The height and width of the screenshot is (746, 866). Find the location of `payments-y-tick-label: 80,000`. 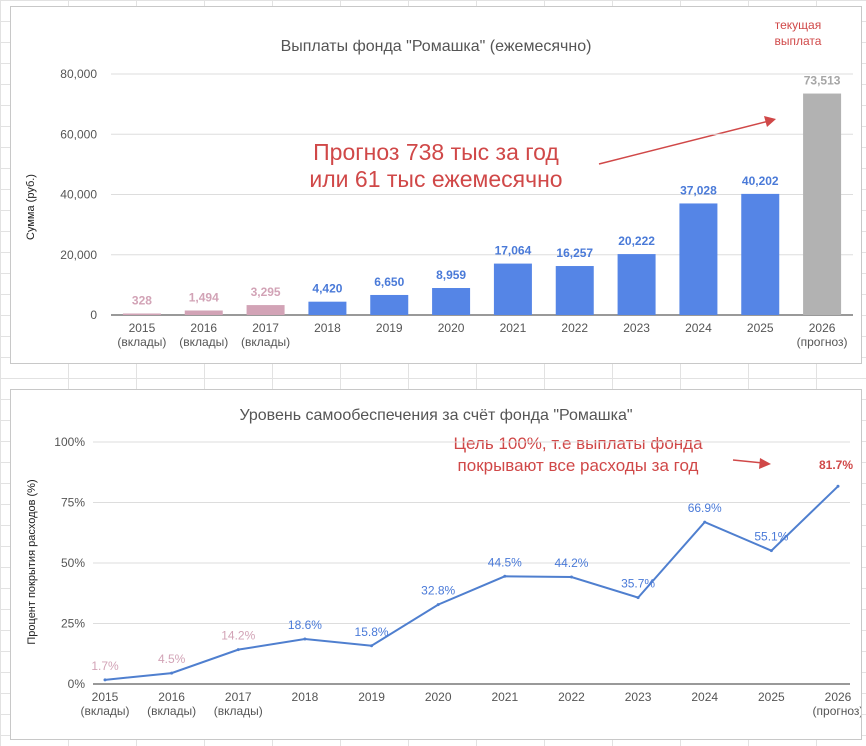

payments-y-tick-label: 80,000 is located at coordinates (78, 74).